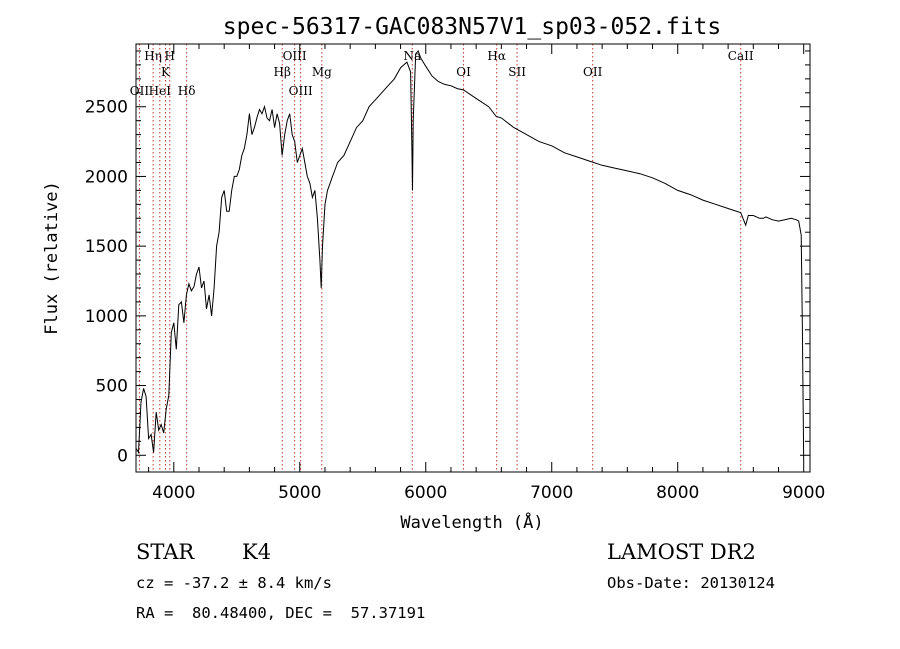 The width and height of the screenshot is (900, 649). What do you see at coordinates (160, 91) in the screenshot?
I see `line-annotation: HeI` at bounding box center [160, 91].